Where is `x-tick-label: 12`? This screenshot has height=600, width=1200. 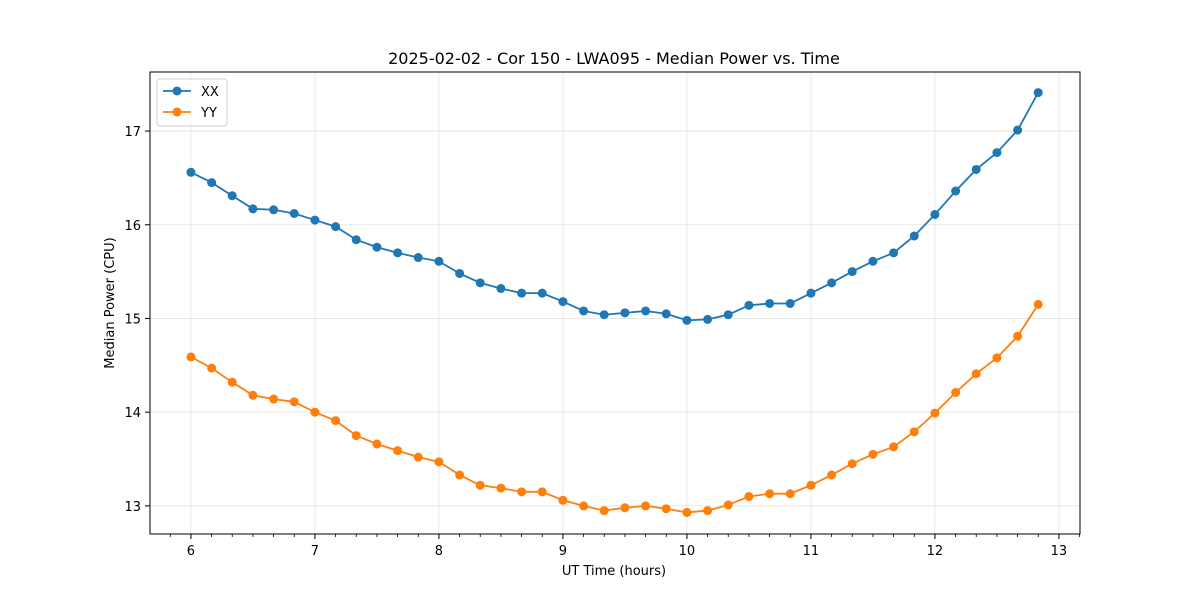
x-tick-label: 12 is located at coordinates (935, 551).